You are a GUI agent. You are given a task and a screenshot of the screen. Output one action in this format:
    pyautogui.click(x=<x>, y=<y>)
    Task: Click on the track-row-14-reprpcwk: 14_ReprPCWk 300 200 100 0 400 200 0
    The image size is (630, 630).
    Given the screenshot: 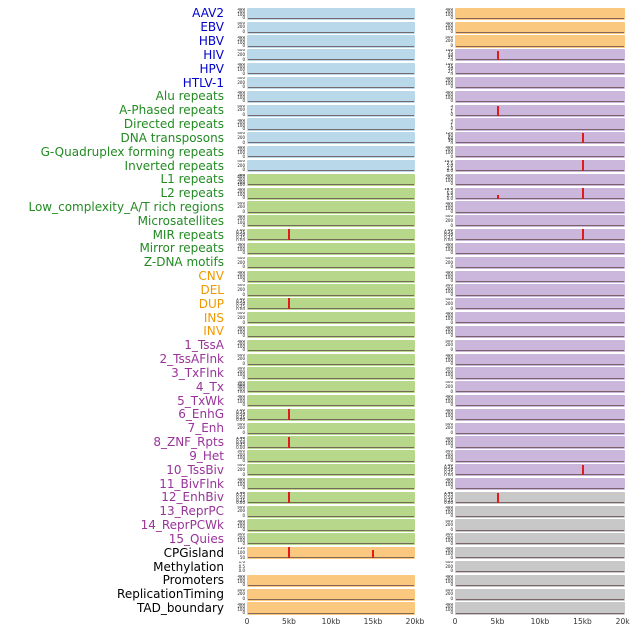 What is the action you would take?
    pyautogui.click(x=315, y=526)
    